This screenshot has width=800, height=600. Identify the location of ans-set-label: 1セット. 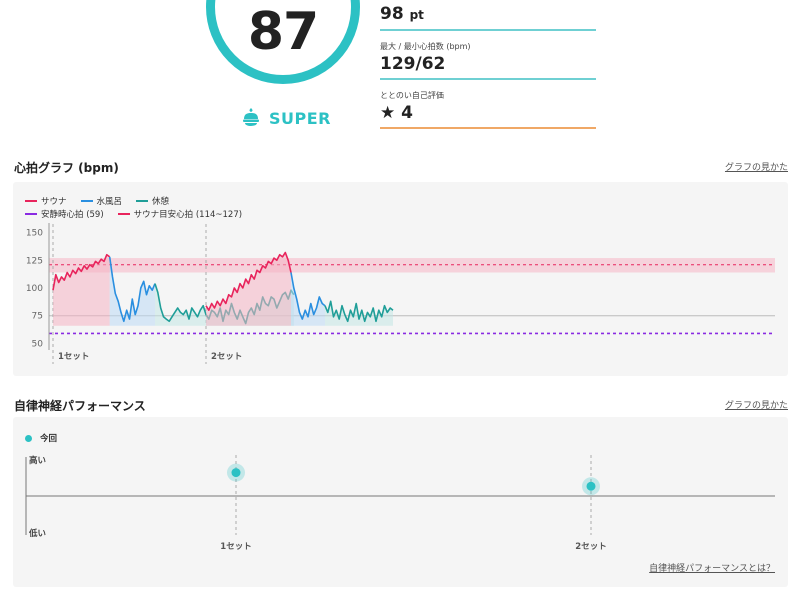
(235, 547).